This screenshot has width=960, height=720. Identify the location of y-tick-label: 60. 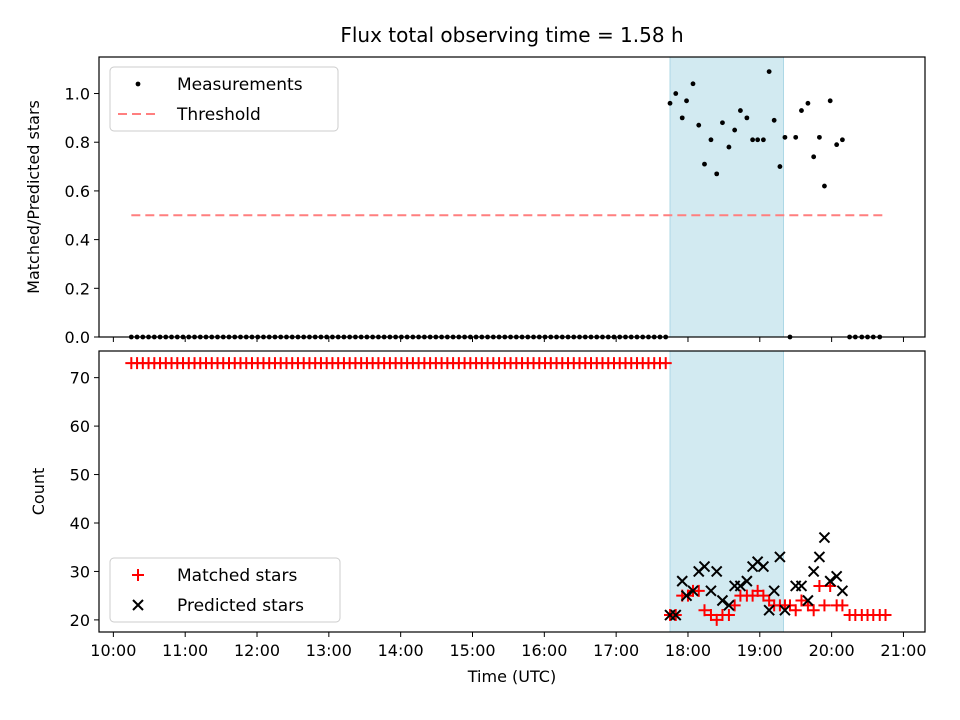
(80, 426).